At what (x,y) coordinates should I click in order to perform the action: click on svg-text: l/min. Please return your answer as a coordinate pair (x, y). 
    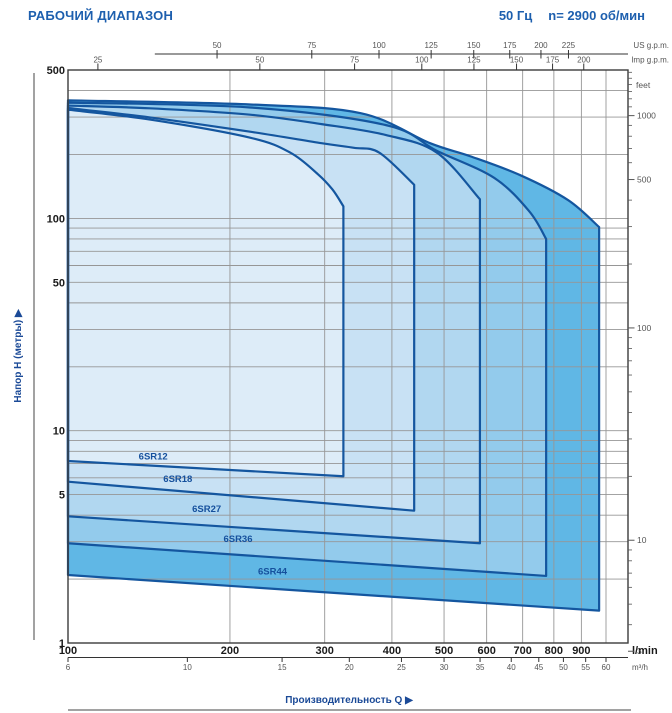
    Looking at the image, I should click on (645, 651).